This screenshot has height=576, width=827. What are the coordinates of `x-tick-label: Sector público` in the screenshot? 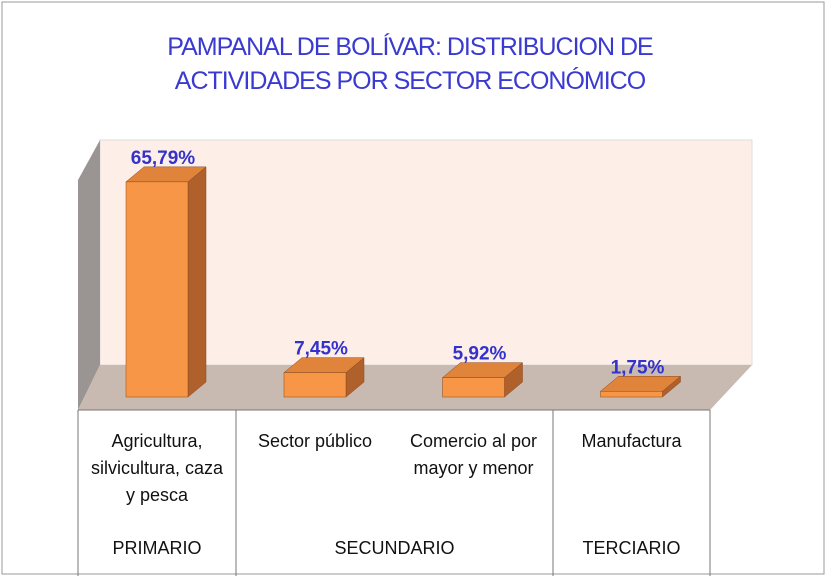 It's located at (315, 441).